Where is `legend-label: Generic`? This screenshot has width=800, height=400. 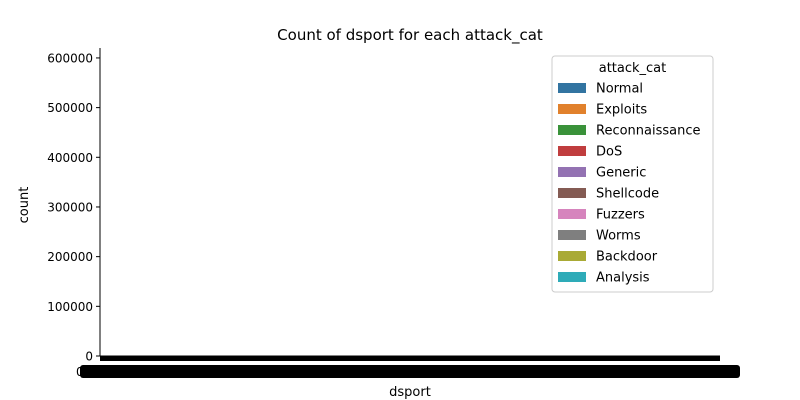
legend-label: Generic is located at coordinates (621, 173).